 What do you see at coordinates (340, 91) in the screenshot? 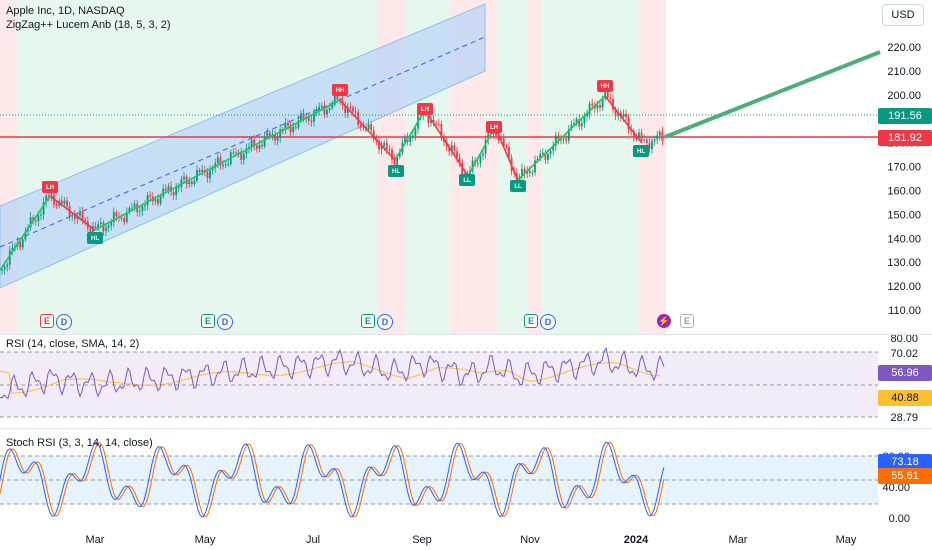
I see `pivot-label: HH` at bounding box center [340, 91].